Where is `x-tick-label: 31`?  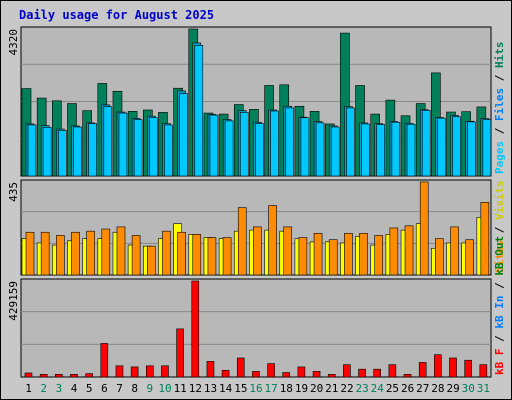 x-tick-label: 31 is located at coordinates (483, 388).